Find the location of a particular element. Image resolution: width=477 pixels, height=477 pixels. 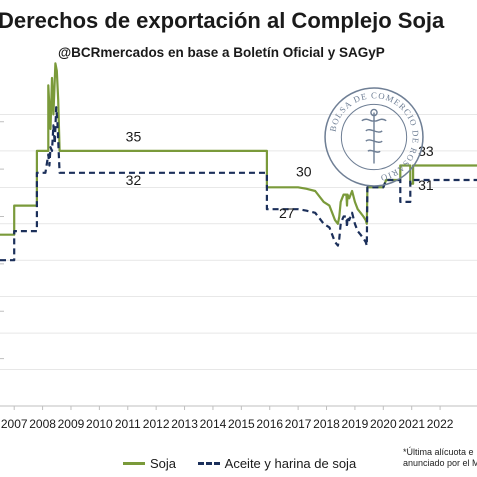

x-tick-label: 2022 is located at coordinates (440, 424).